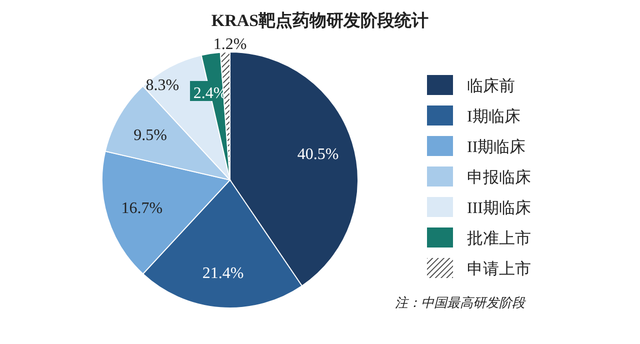 The height and width of the screenshot is (344, 640). Describe the element at coordinates (142, 209) in the screenshot. I see `data-label: 16.7%` at that location.